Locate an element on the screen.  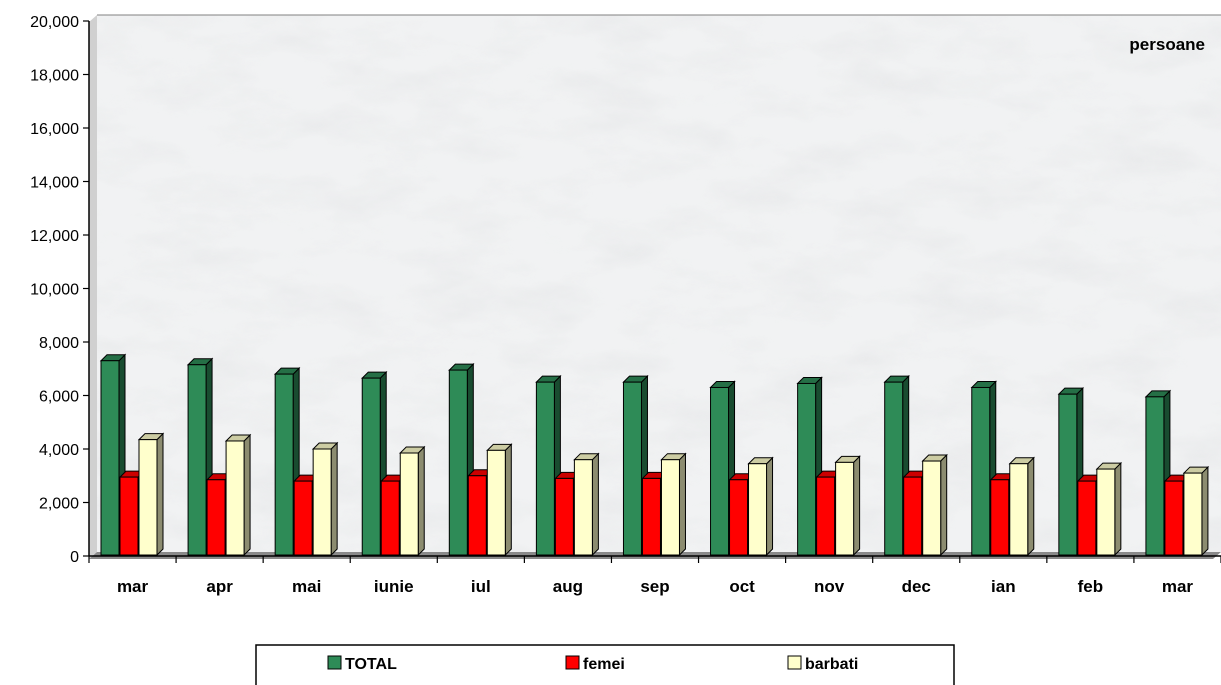
x-tick-label: iul is located at coordinates (481, 586).